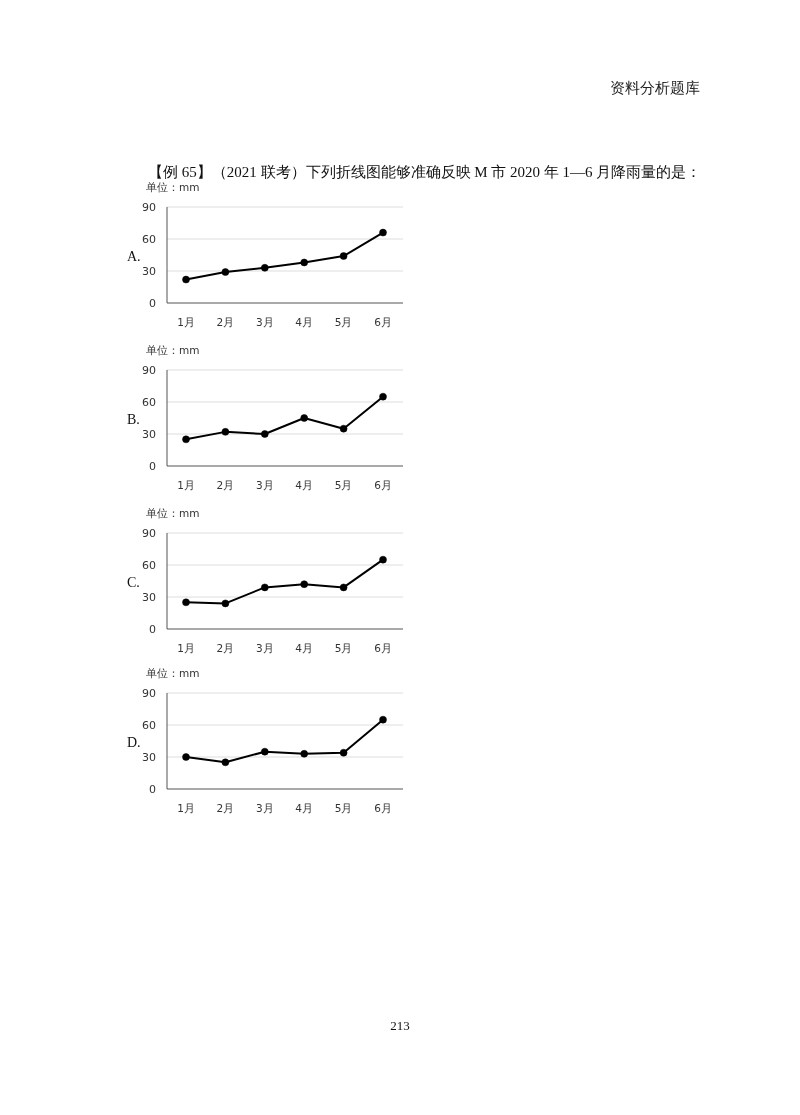 This screenshot has width=800, height=1115. What do you see at coordinates (133, 582) in the screenshot?
I see `text: C.` at bounding box center [133, 582].